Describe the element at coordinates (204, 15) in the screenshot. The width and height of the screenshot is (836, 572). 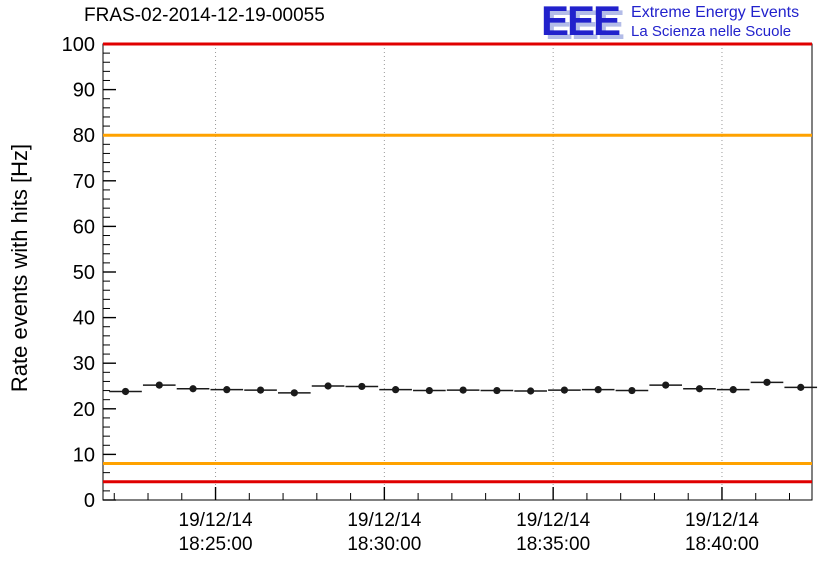
I see `chart-title: FRAS-02-2014-12-19-00055` at that location.